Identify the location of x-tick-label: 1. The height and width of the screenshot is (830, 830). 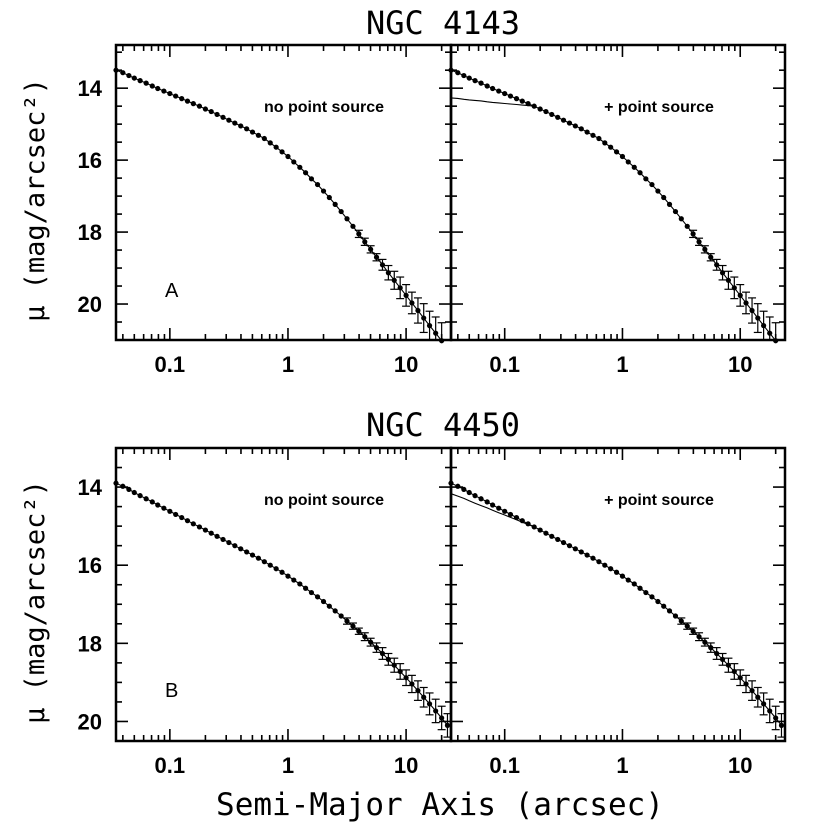
(288, 364).